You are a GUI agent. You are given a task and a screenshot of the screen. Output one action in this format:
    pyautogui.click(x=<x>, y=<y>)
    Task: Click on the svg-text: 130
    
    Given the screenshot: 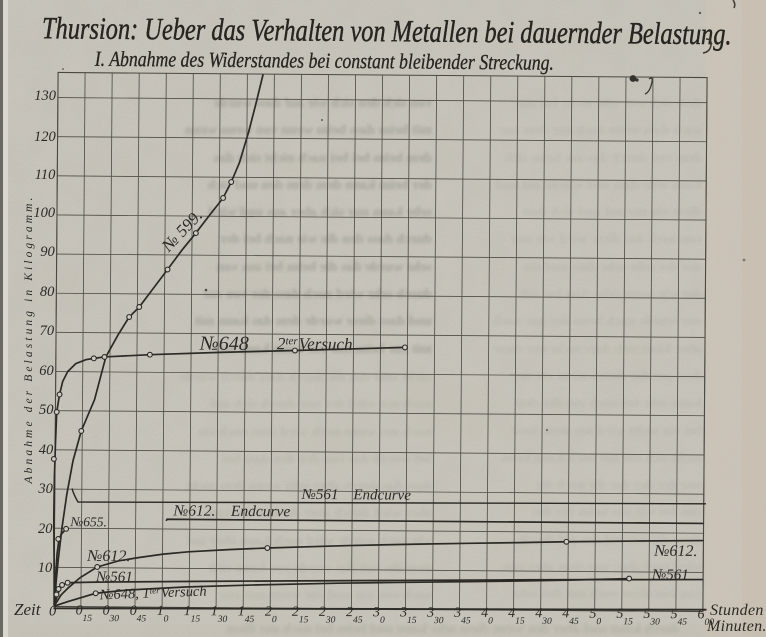 What is the action you would take?
    pyautogui.click(x=45, y=96)
    